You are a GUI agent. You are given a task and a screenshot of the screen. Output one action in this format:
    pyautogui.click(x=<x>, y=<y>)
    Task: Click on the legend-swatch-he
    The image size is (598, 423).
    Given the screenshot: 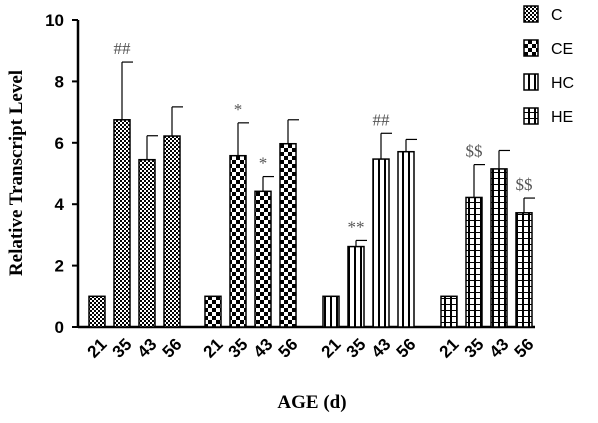 What is the action you would take?
    pyautogui.click(x=531, y=116)
    